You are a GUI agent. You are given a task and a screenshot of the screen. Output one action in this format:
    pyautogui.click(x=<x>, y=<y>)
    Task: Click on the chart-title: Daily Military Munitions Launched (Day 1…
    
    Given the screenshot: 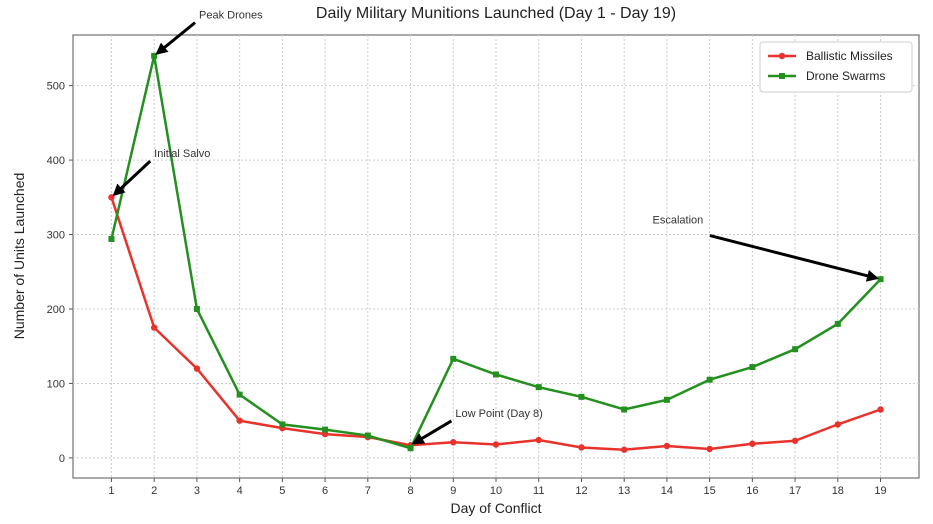 What is the action you would take?
    pyautogui.click(x=496, y=13)
    